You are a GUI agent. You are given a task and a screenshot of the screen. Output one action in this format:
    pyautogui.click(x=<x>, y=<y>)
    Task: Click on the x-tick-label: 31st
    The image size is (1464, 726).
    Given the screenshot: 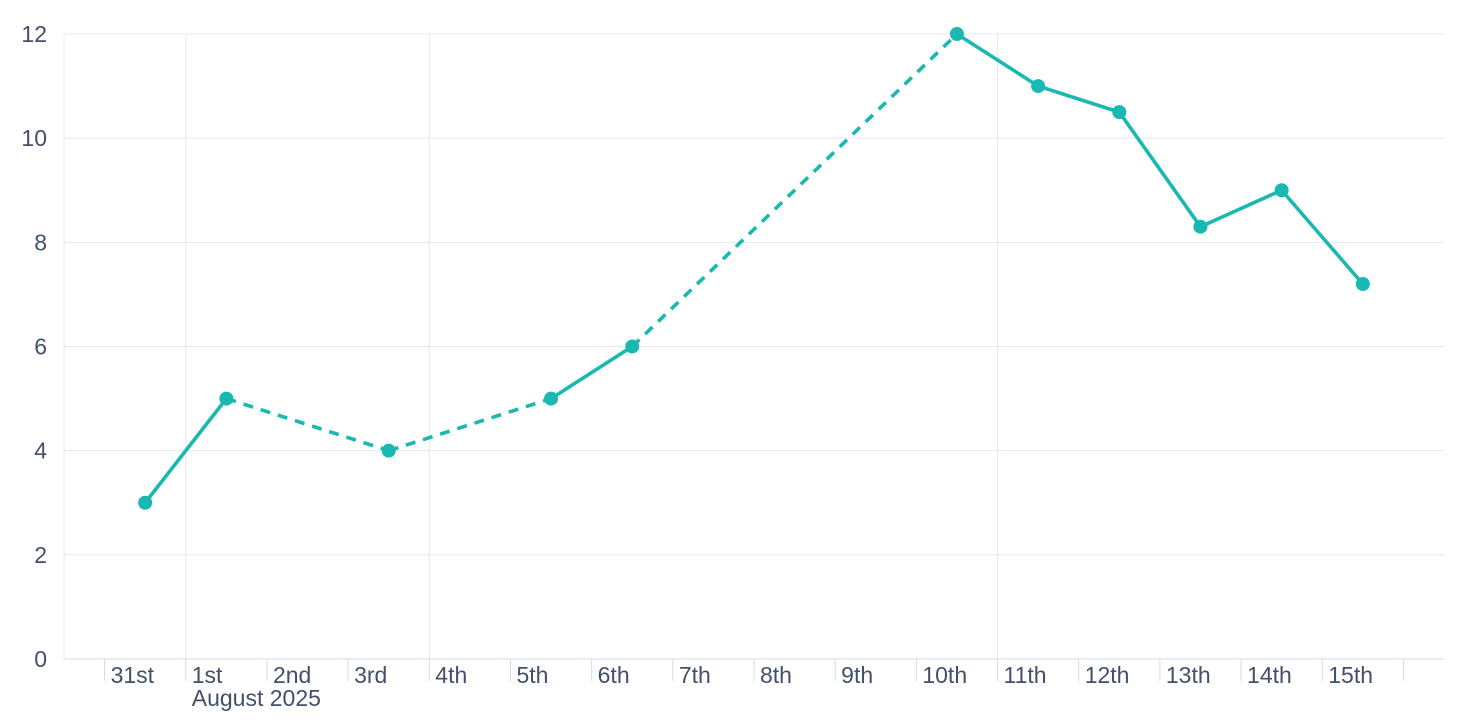 What is the action you would take?
    pyautogui.click(x=133, y=675)
    